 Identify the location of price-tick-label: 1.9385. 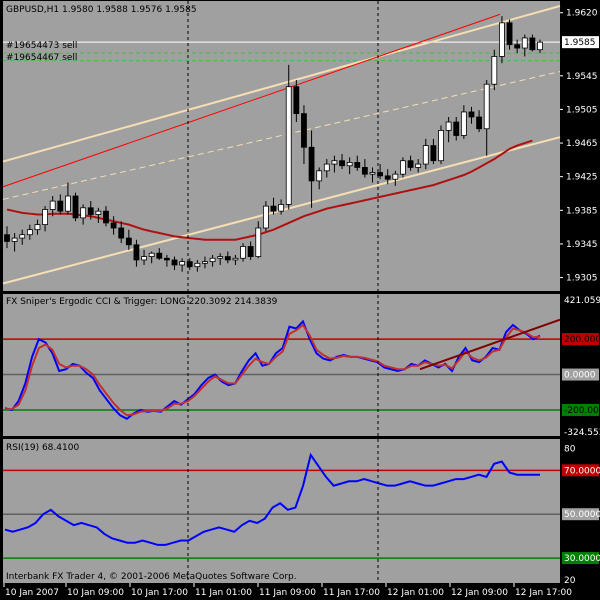
(582, 211).